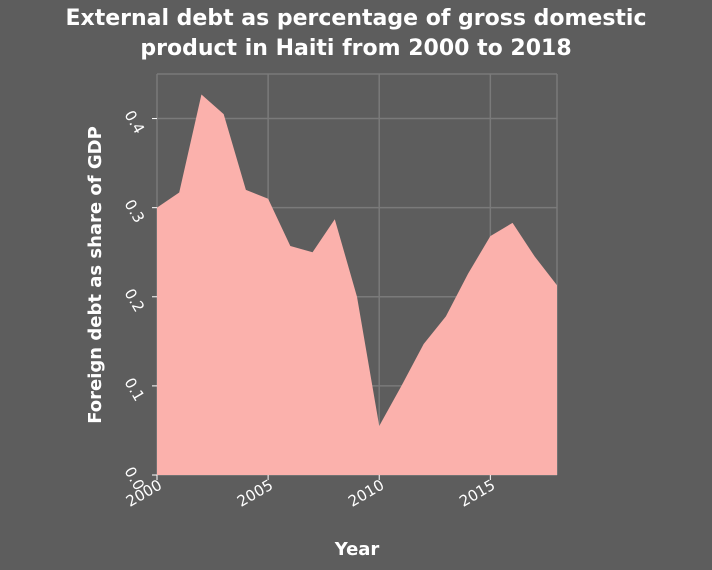 This screenshot has width=712, height=570. What do you see at coordinates (135, 390) in the screenshot?
I see `y-tick-label-0.1: 0.1` at bounding box center [135, 390].